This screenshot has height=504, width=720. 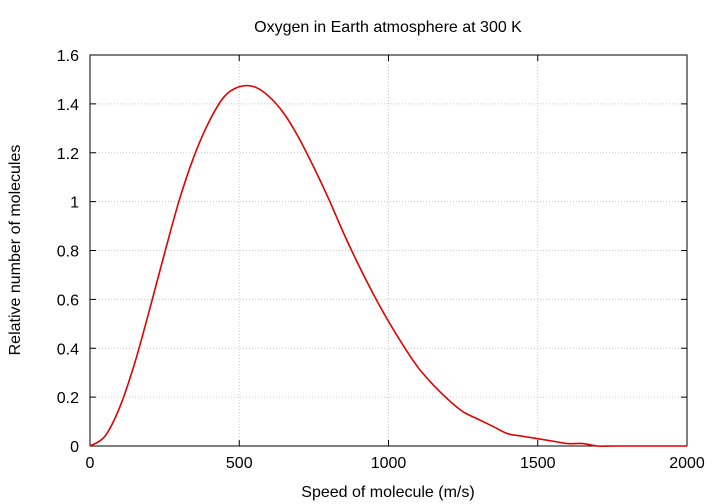 I want to click on x-tick-label: 1000, so click(x=389, y=463).